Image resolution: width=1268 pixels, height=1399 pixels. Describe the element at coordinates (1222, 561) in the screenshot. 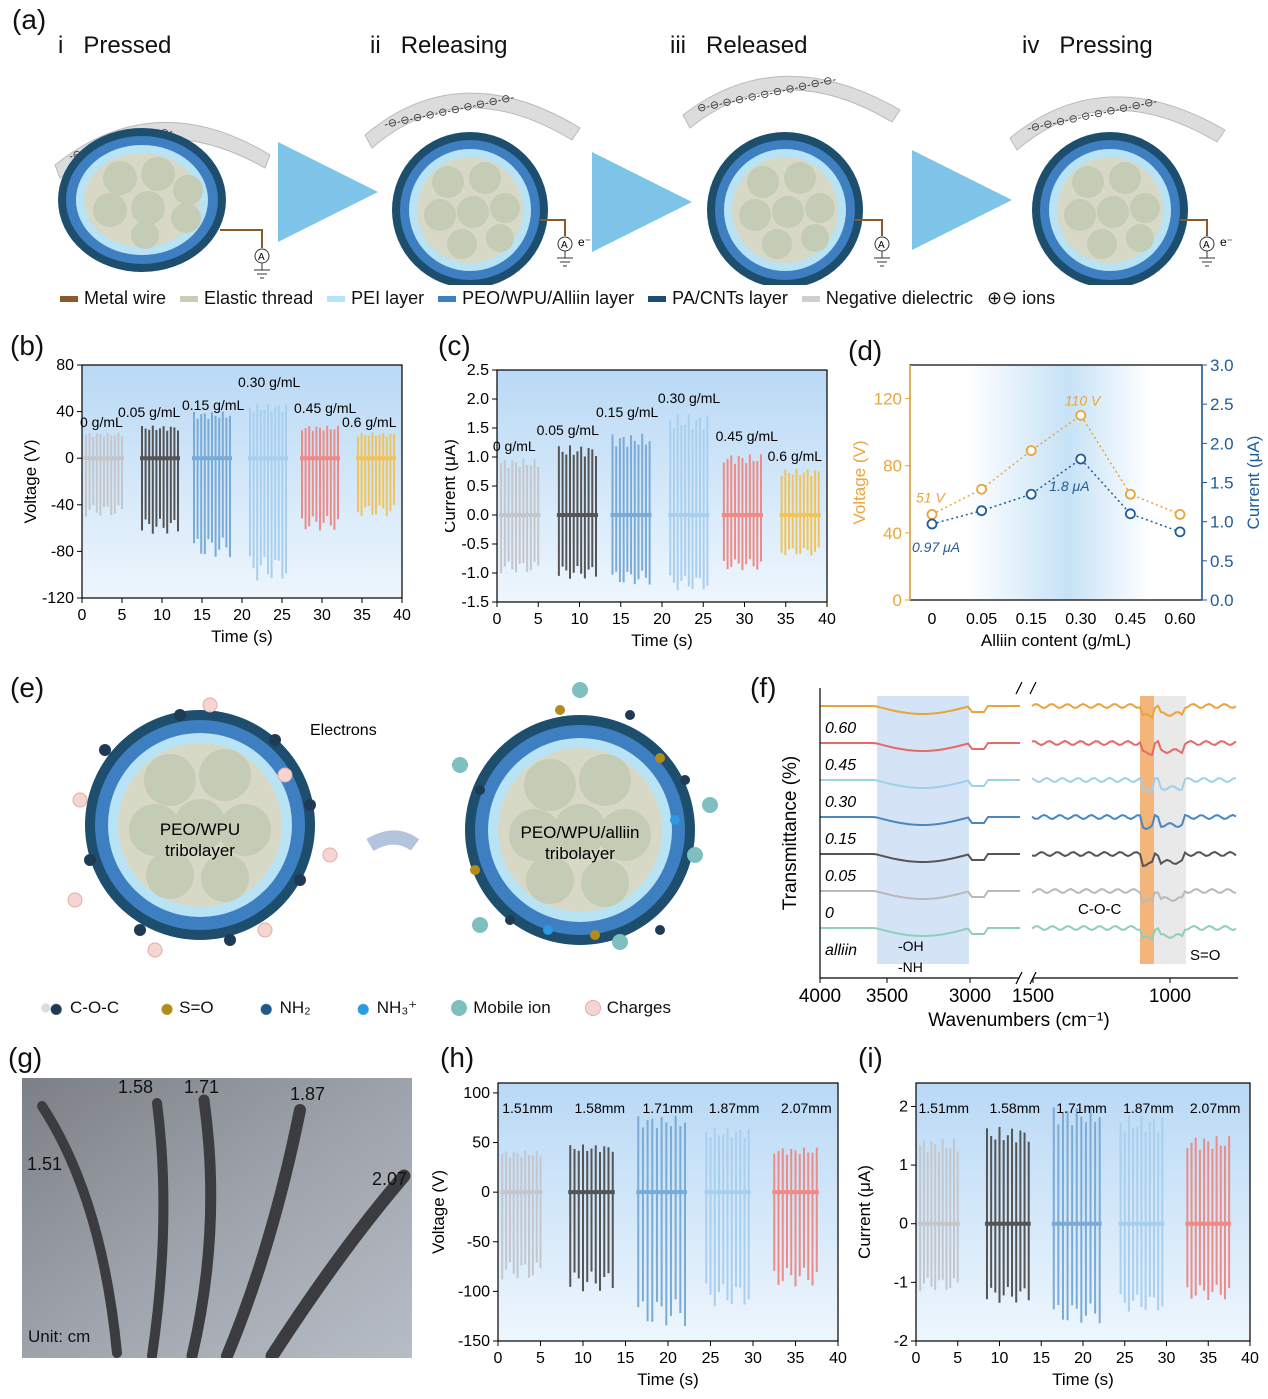

I see `y2-tick-label: 0.5` at that location.